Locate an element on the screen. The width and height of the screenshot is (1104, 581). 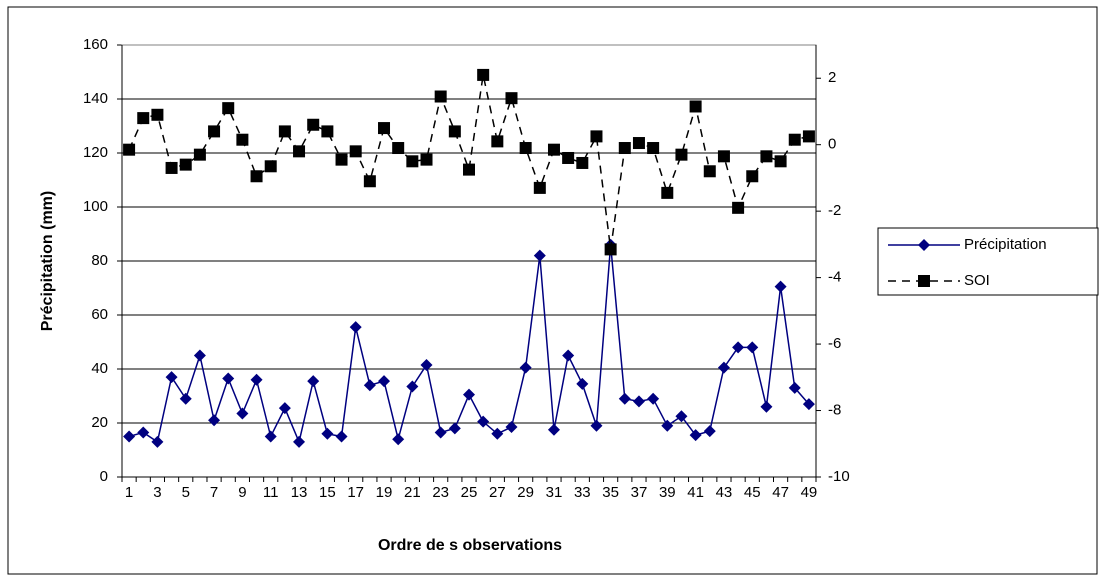
y2-tick-label: -10 is located at coordinates (839, 476).